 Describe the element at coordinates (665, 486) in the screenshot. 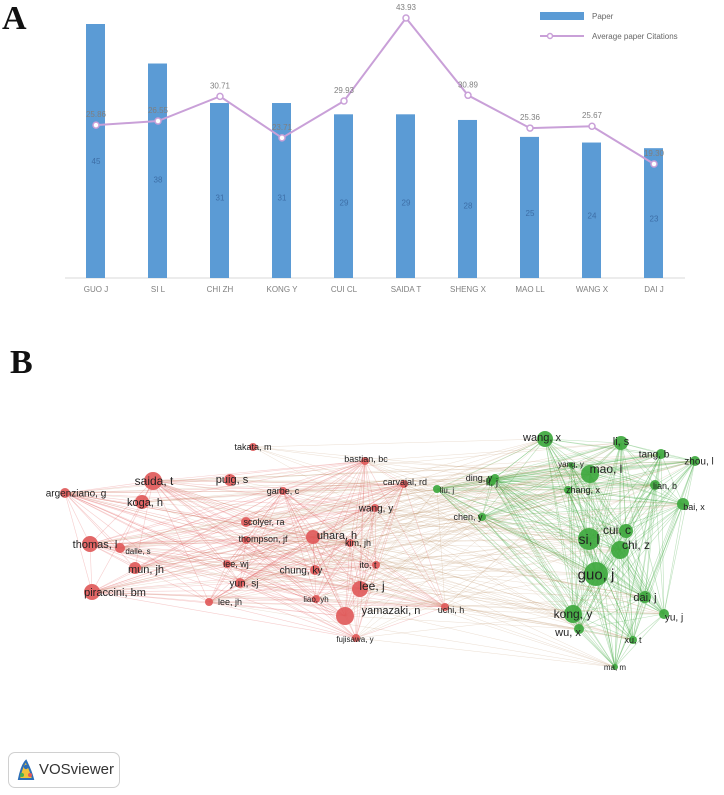

I see `network-node-label: lian, b` at that location.